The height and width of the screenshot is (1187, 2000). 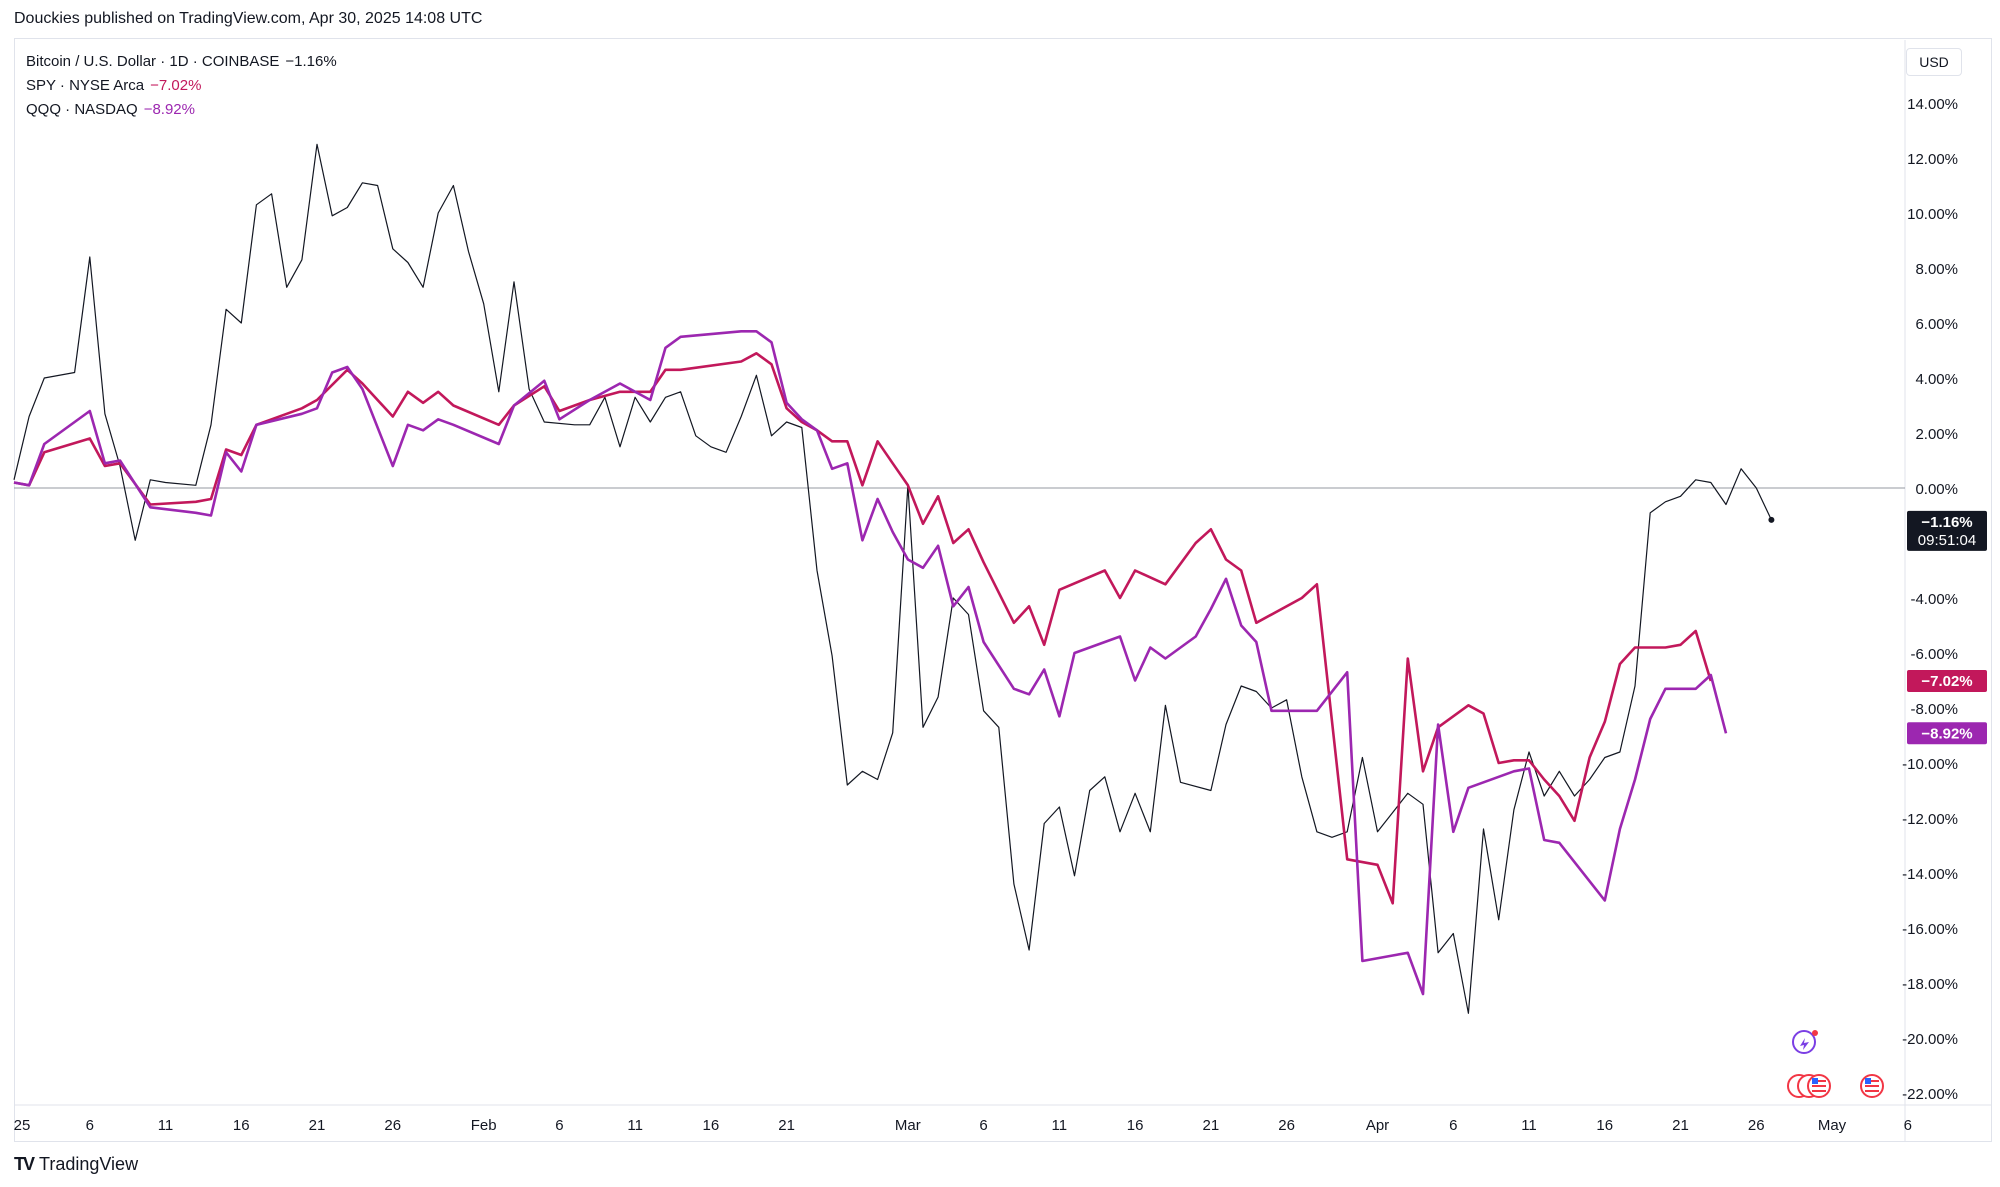 What do you see at coordinates (89, 1164) in the screenshot?
I see `footer-brand: TradingView` at bounding box center [89, 1164].